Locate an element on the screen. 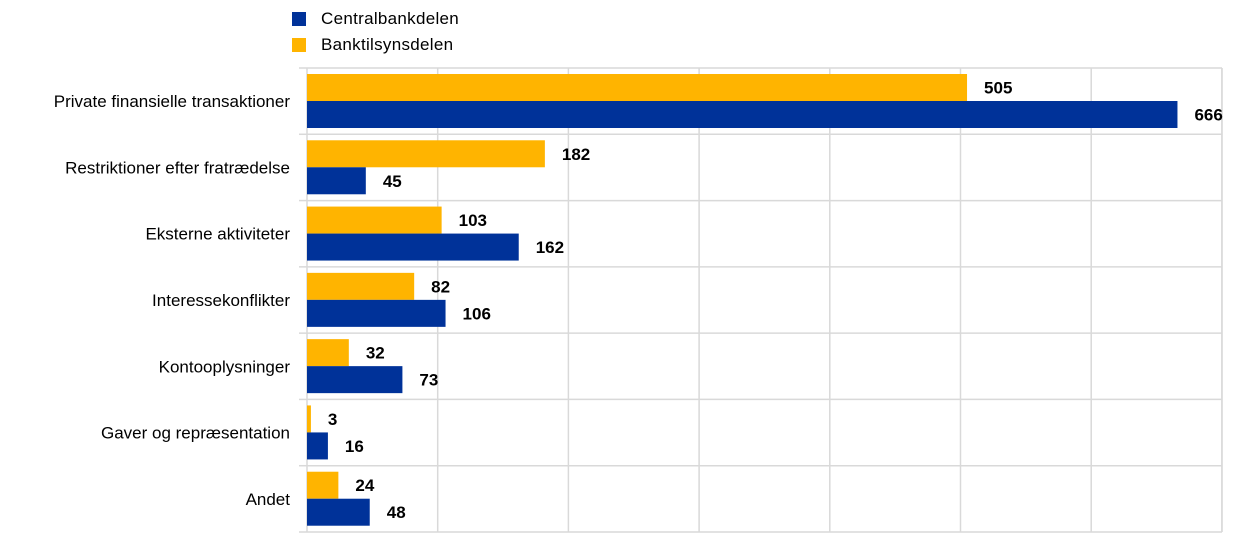 The height and width of the screenshot is (541, 1240). category-label: Gaver og repræsentation is located at coordinates (195, 433).